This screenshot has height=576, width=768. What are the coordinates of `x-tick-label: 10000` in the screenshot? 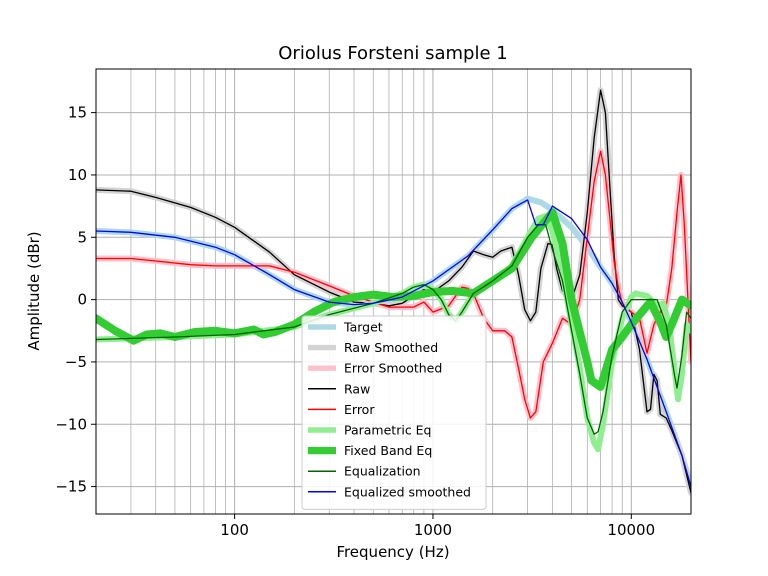 It's located at (631, 530).